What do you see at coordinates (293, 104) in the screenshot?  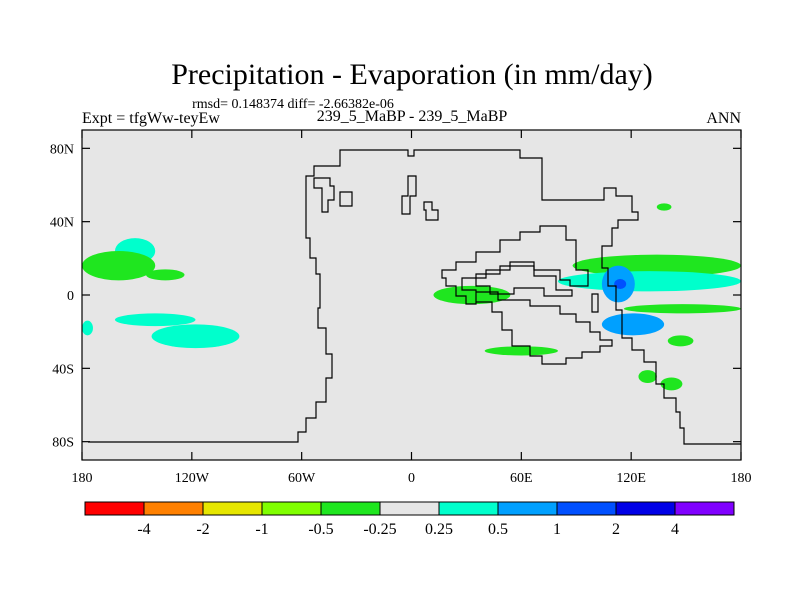 I see `stats-label: rmsd= 0.148374 diff= -2.66382e-06` at bounding box center [293, 104].